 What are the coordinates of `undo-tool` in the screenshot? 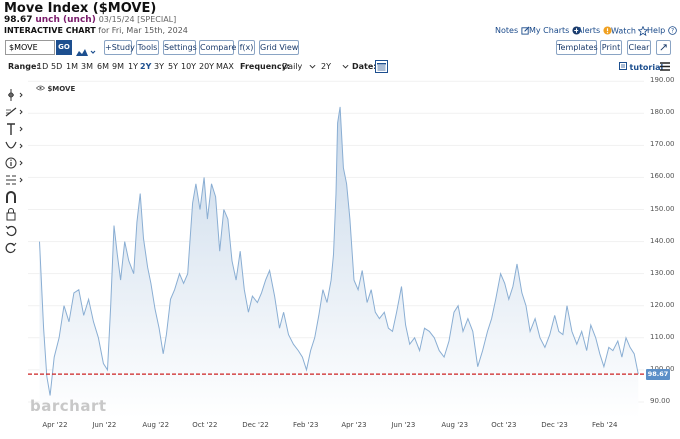 It's located at (15, 230).